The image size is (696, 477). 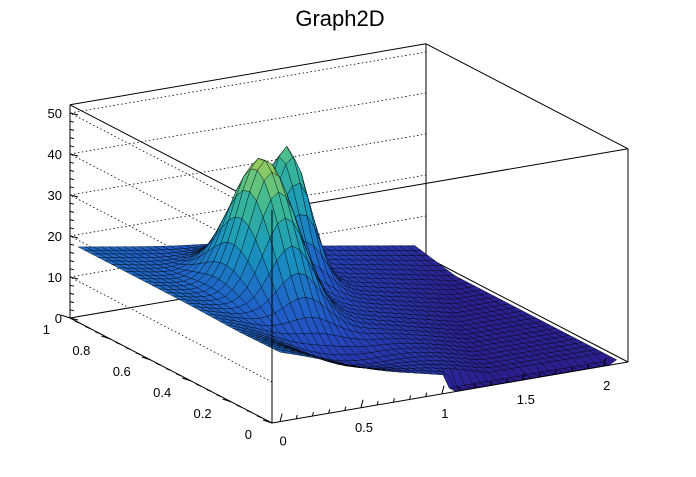 What do you see at coordinates (162, 392) in the screenshot?
I see `y-tick-label: 0.4` at bounding box center [162, 392].